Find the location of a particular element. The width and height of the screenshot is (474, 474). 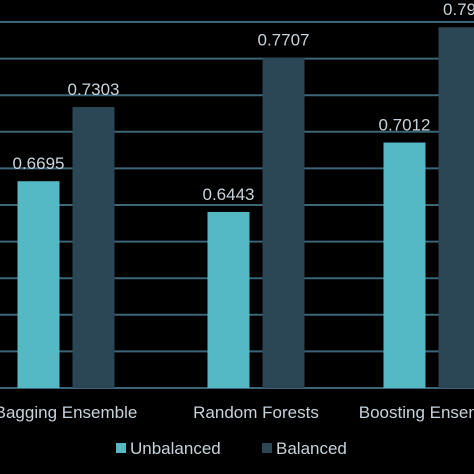

data-label: 0.7303 is located at coordinates (94, 89).